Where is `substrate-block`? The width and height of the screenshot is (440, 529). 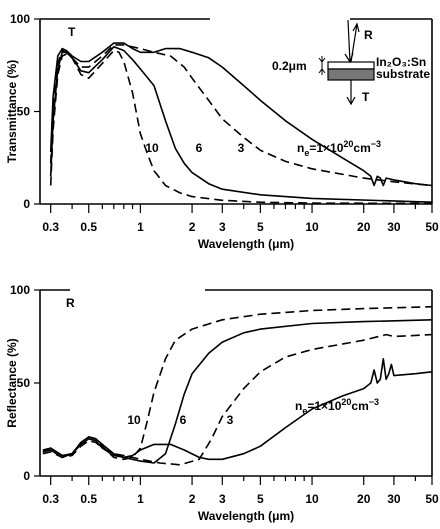 substrate-block is located at coordinates (351, 74).